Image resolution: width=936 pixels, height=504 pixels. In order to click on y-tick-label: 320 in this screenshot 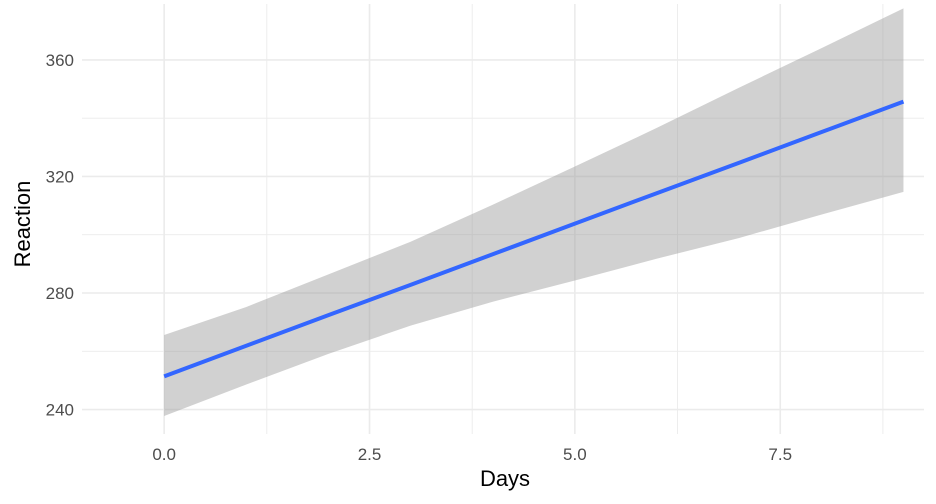, I will do `click(60, 176)`.